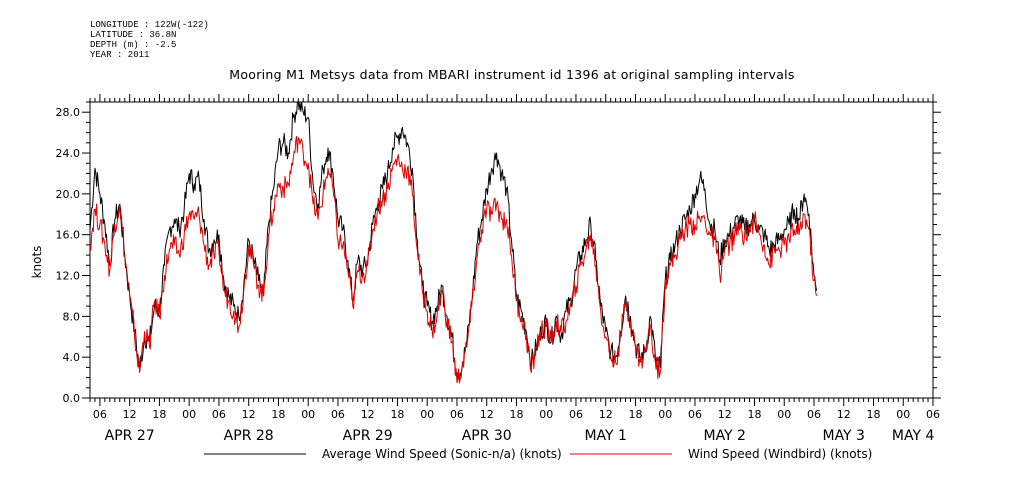 This screenshot has width=1009, height=504. Describe the element at coordinates (68, 112) in the screenshot. I see `y-tick-label: 28.0` at that location.